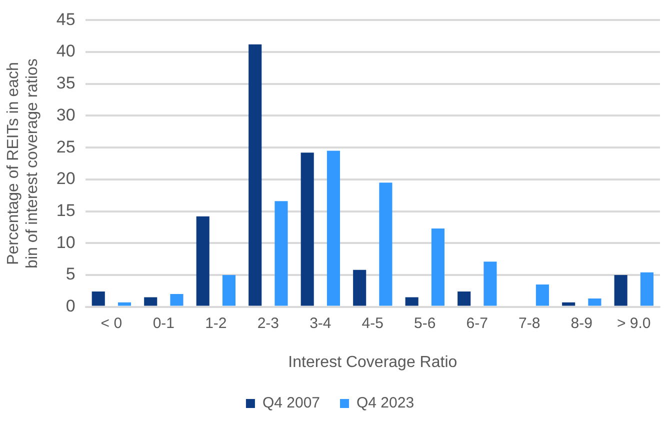 This screenshot has height=421, width=670. Describe the element at coordinates (66, 114) in the screenshot. I see `y-tick-label: 30` at that location.